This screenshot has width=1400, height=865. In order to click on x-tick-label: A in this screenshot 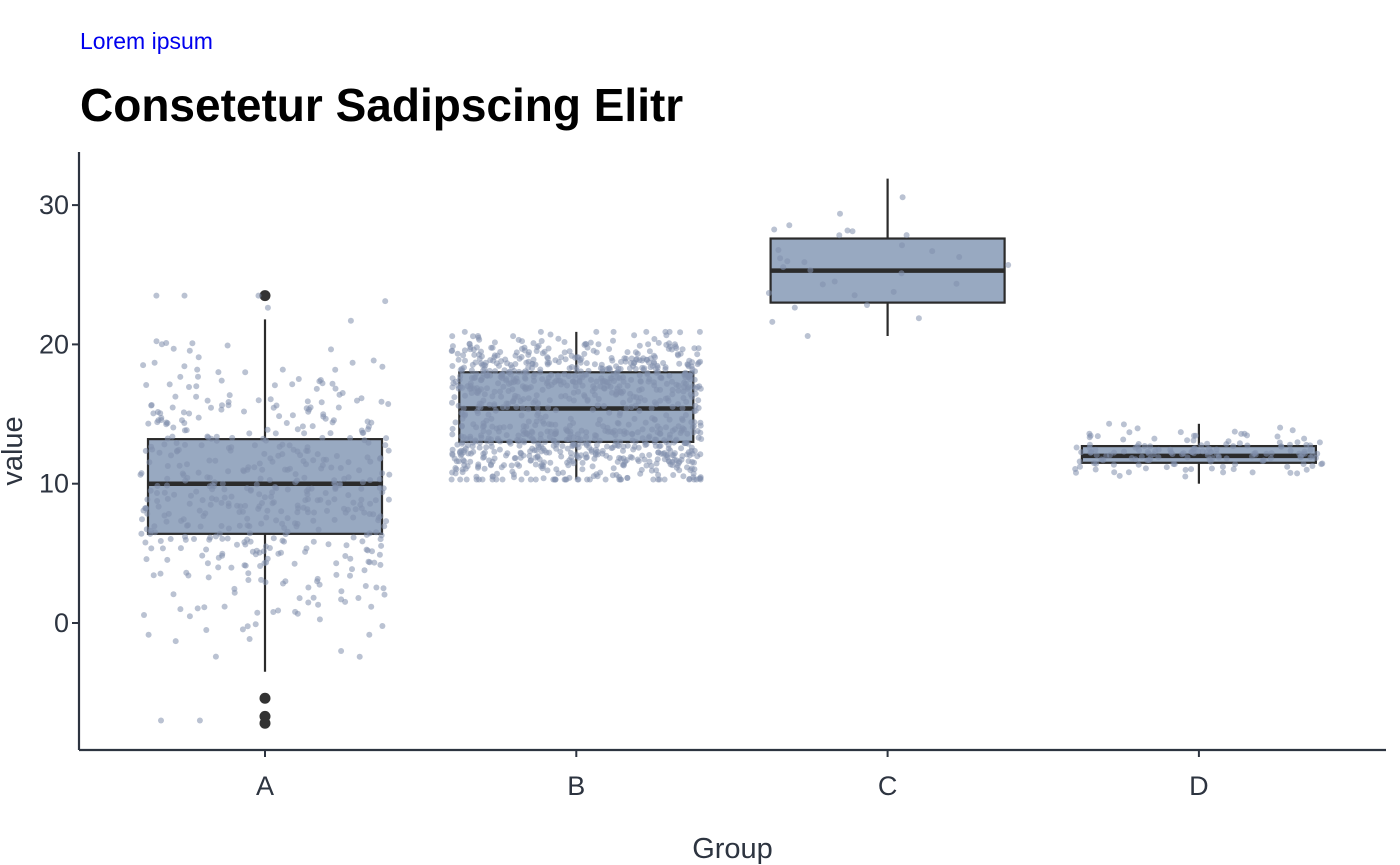, I will do `click(265, 786)`.